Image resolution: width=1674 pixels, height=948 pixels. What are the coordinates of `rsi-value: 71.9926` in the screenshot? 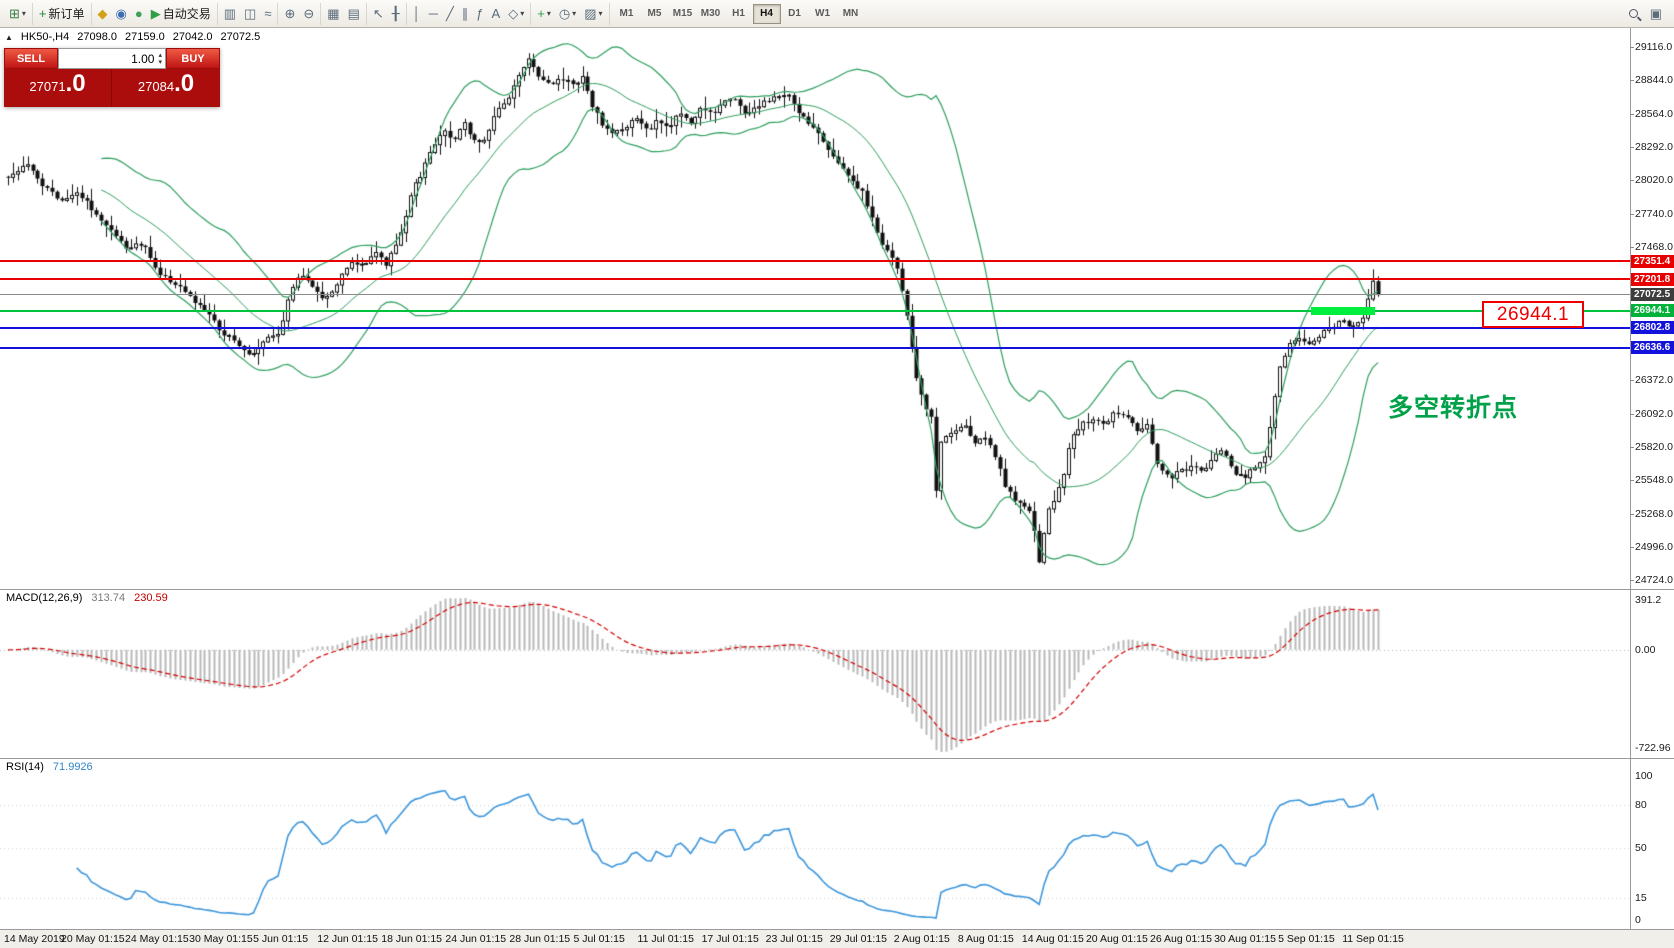 It's located at (72, 767).